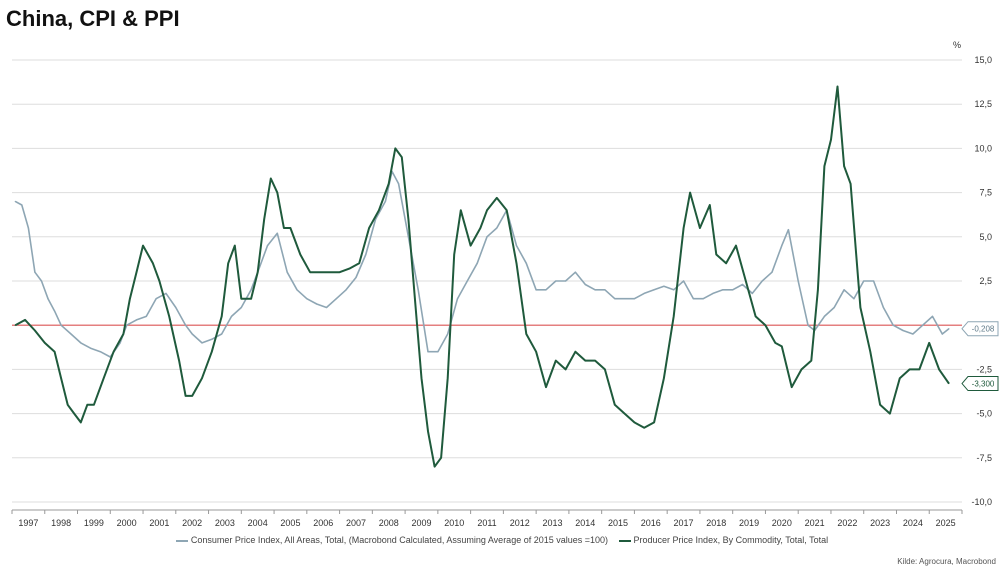 The height and width of the screenshot is (575, 1004). I want to click on last-value-label-cpi: -0,208, so click(980, 329).